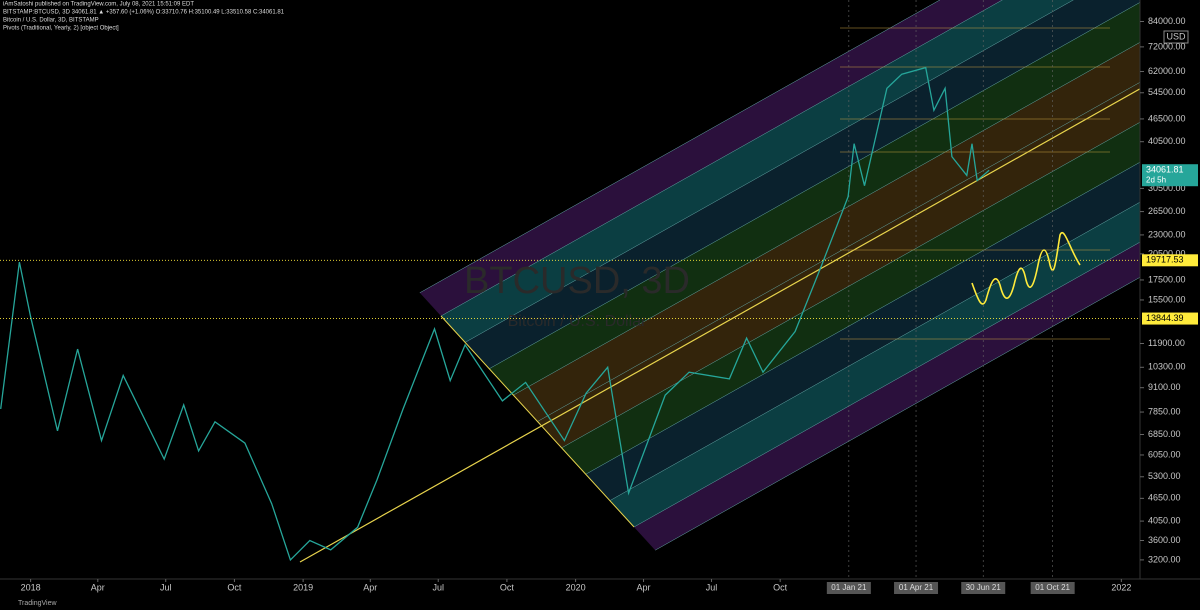 The image size is (1200, 610). Describe the element at coordinates (1164, 498) in the screenshot. I see `y-tick-label: 4650.00` at that location.